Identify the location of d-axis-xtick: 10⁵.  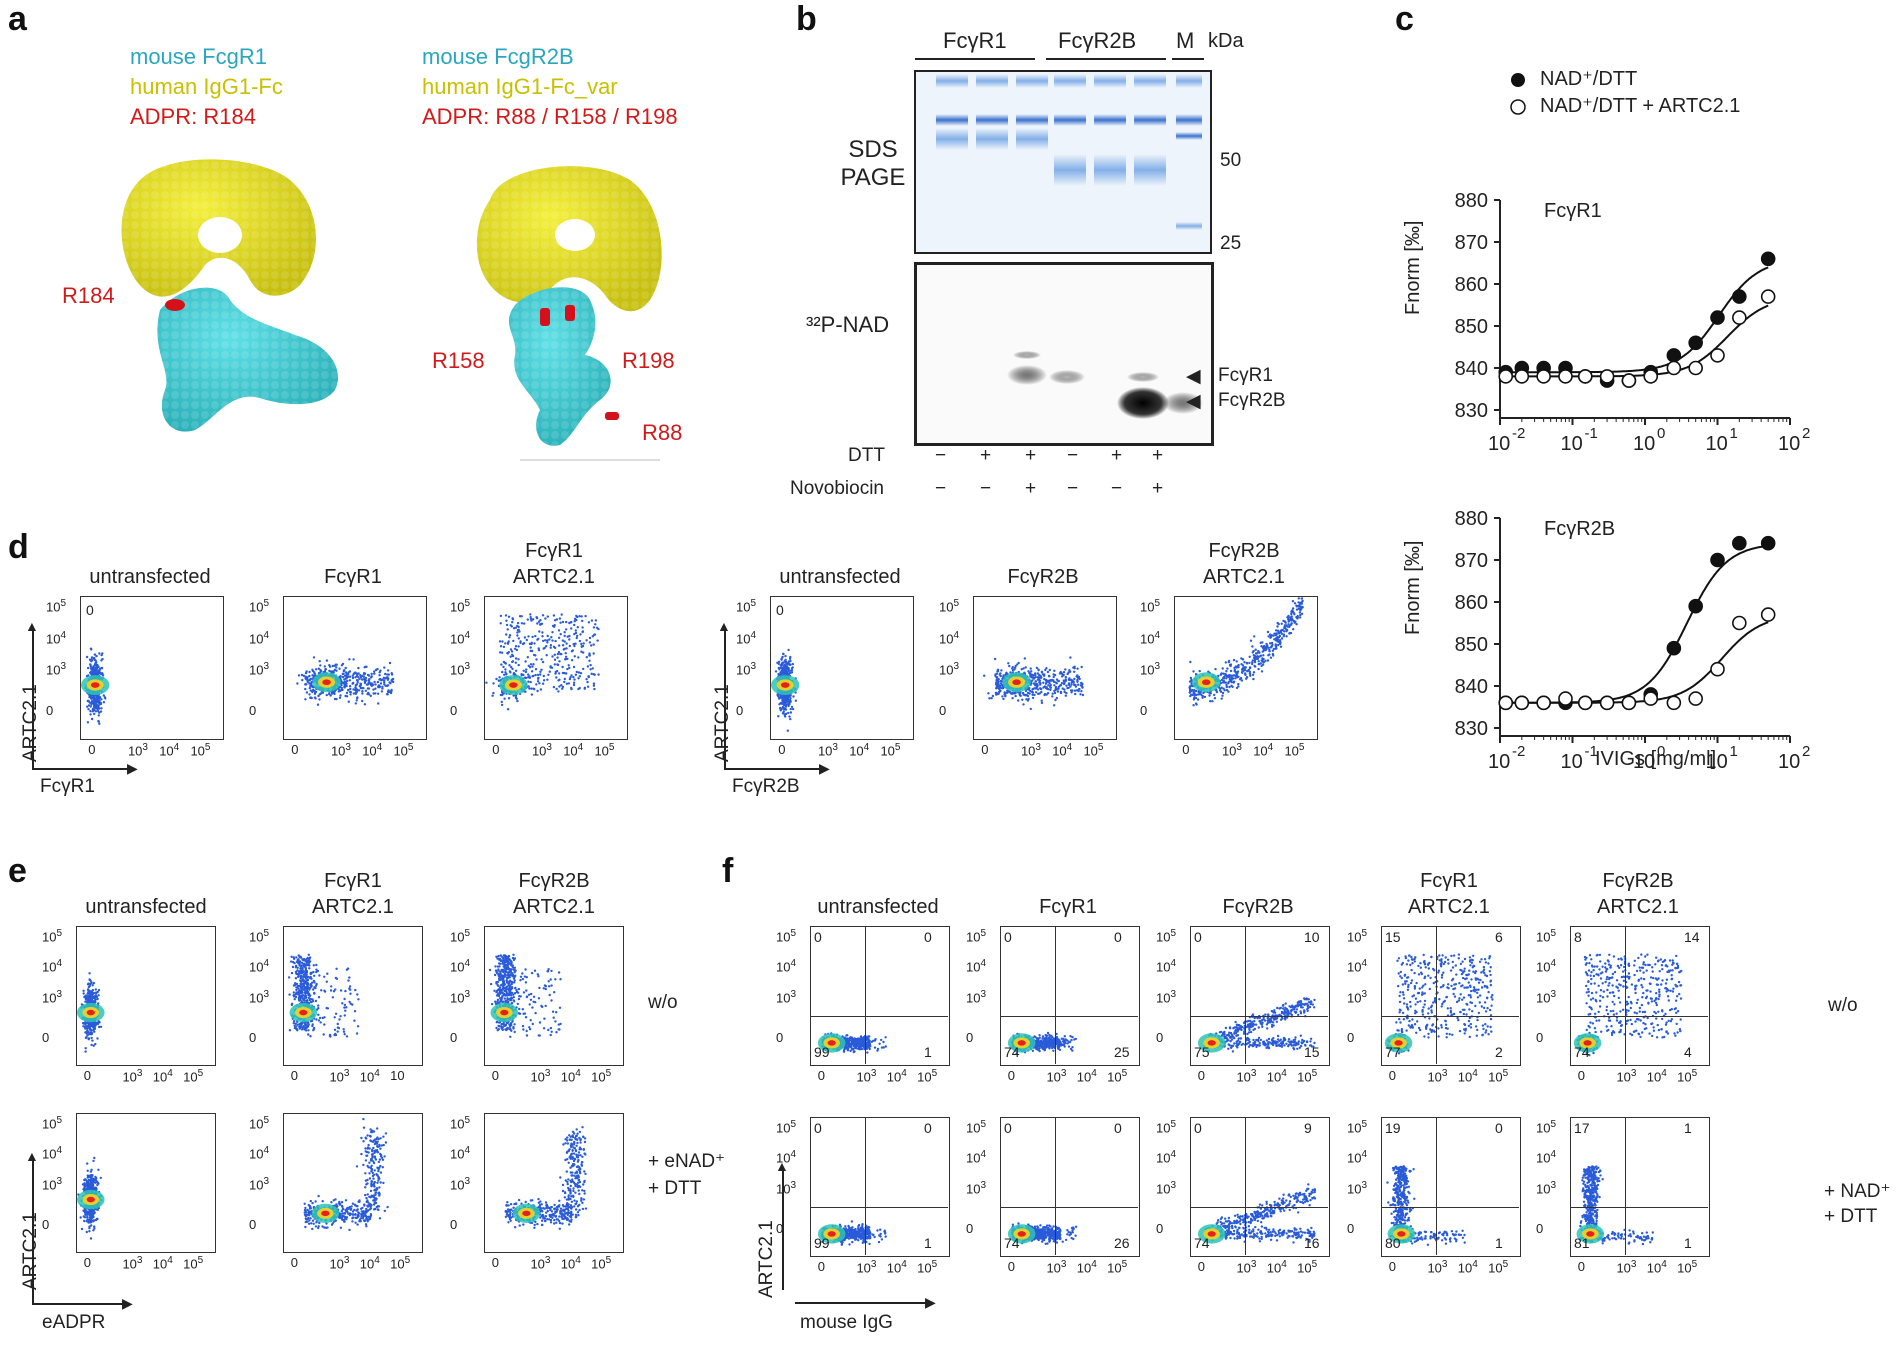
(1093, 750).